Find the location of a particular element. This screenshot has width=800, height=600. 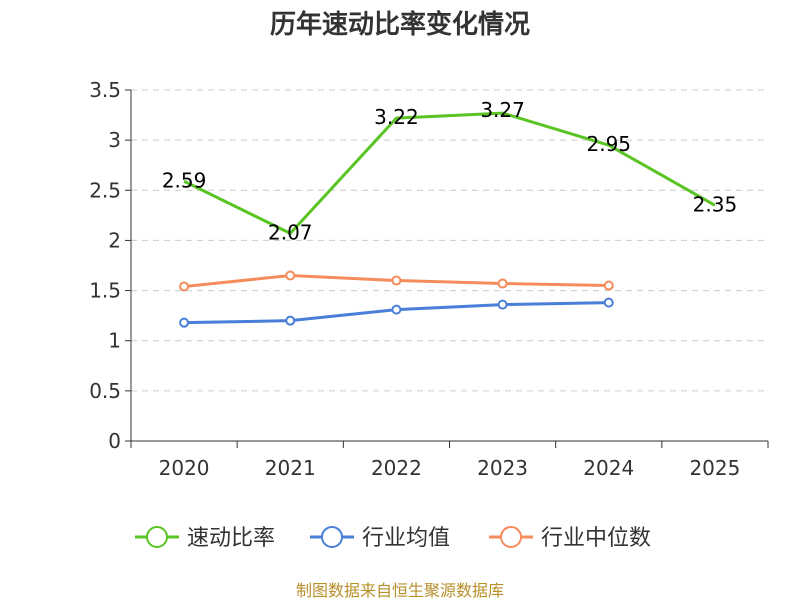

legend-label: 行业中位数 is located at coordinates (596, 538).